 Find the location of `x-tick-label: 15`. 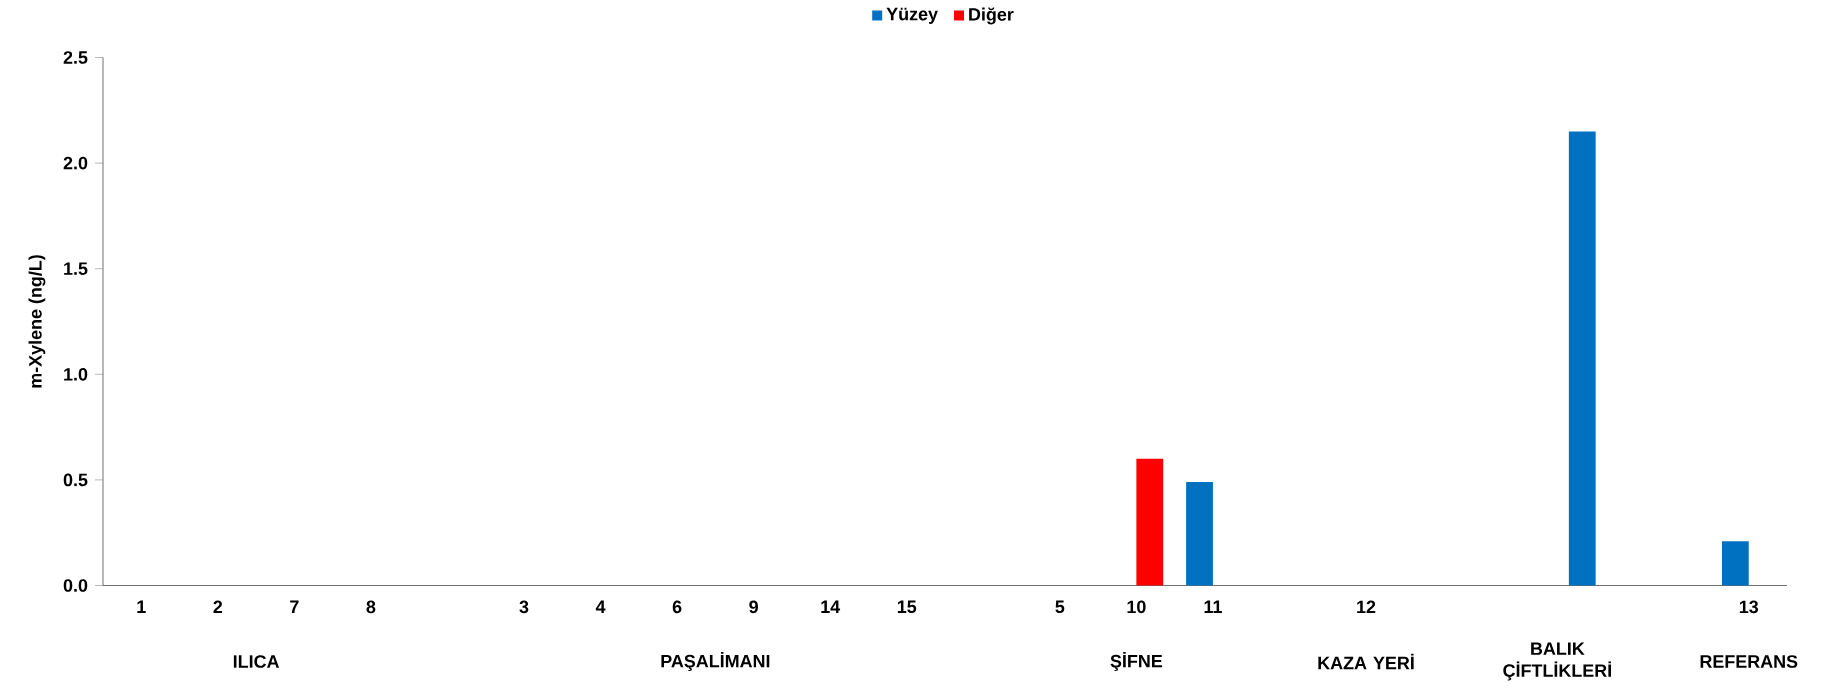

x-tick-label: 15 is located at coordinates (907, 607).